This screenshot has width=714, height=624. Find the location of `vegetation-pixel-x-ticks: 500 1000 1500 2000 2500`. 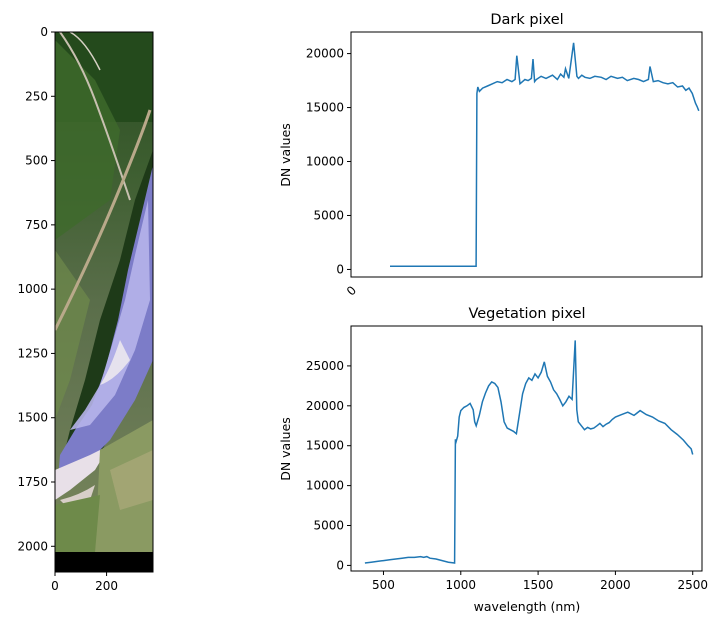

vegetation-pixel-x-ticks: 500 1000 1500 2000 2500 is located at coordinates (540, 581).